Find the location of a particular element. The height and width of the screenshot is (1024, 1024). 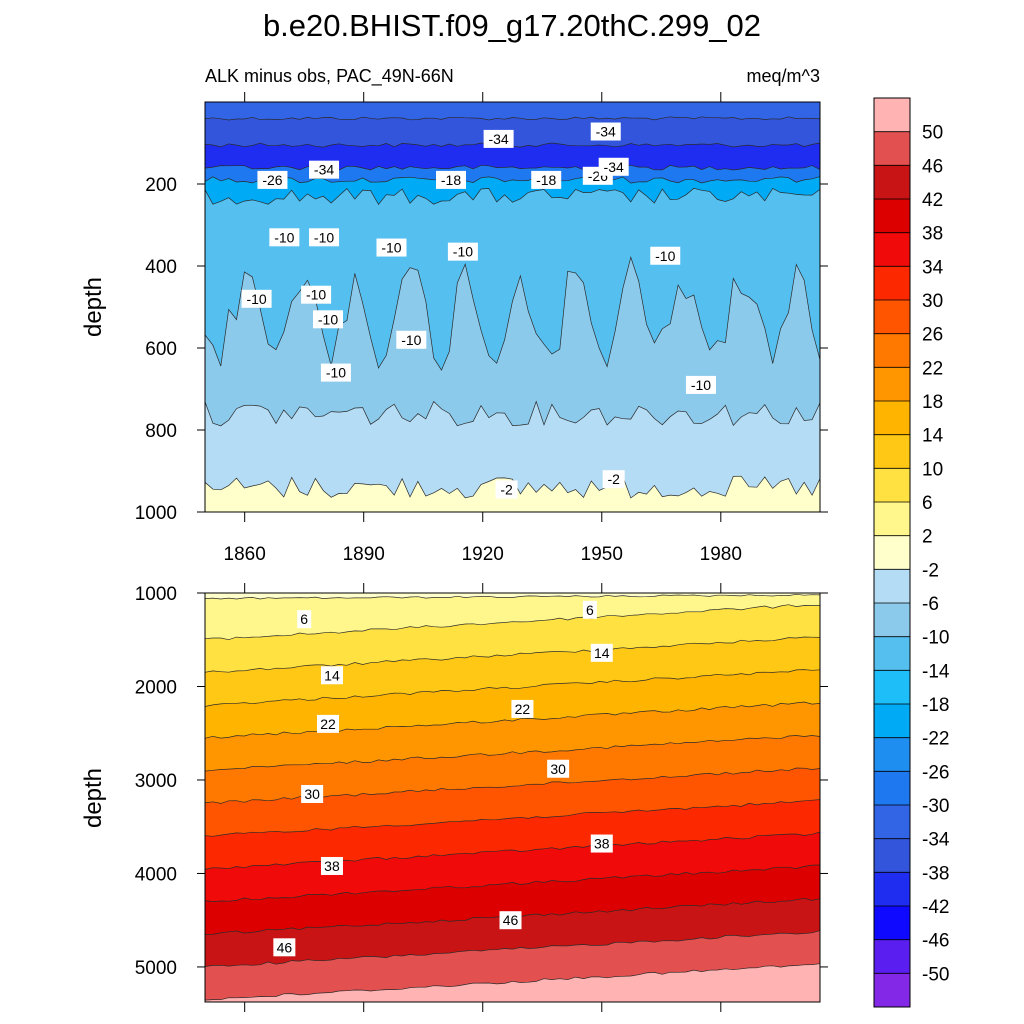

colorbar-label: -6 is located at coordinates (930, 604).